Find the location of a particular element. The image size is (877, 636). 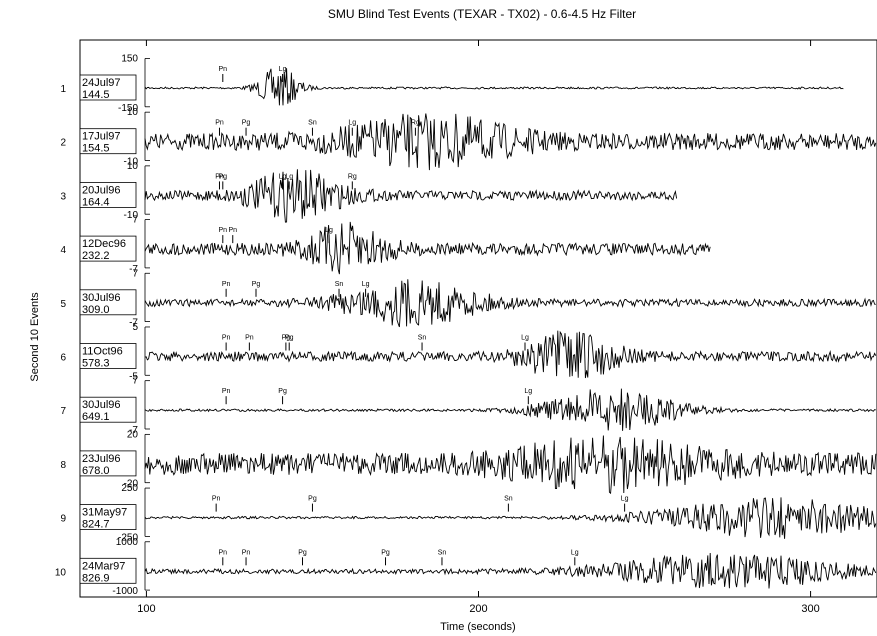

x-tick-label: 300 is located at coordinates (810, 609).